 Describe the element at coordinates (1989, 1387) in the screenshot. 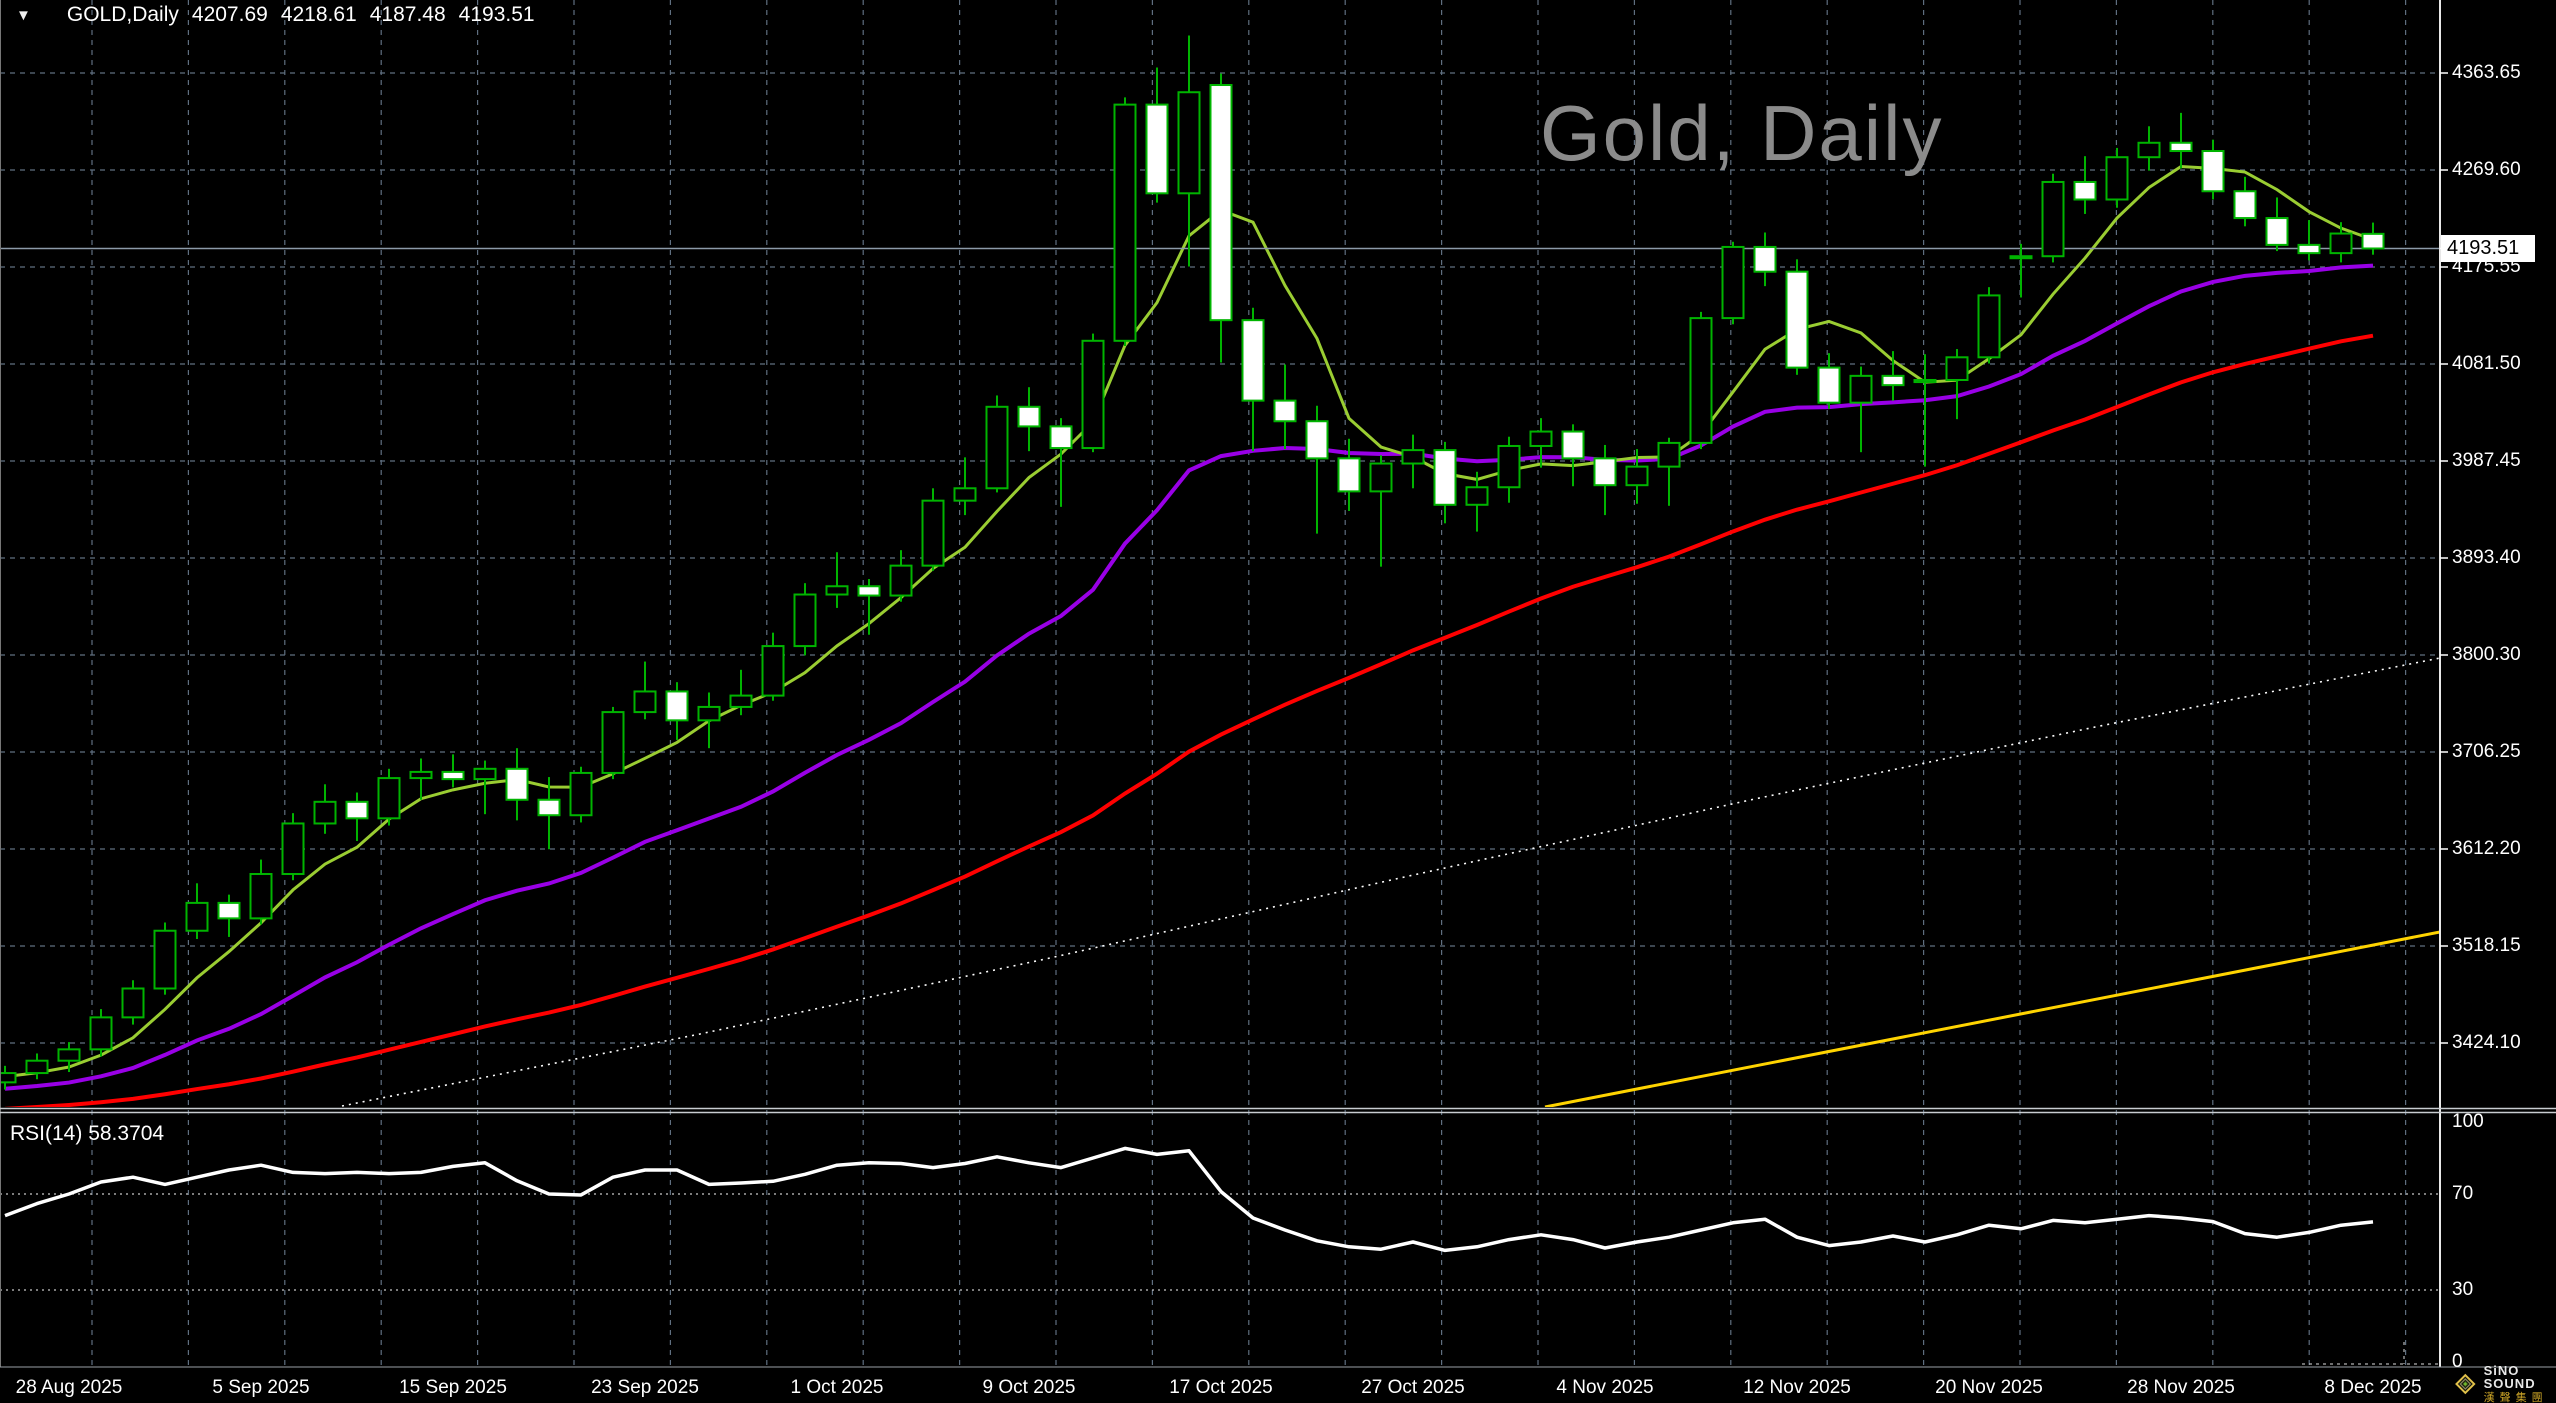

I see `date-axis-label: 20 Nov 2025` at that location.